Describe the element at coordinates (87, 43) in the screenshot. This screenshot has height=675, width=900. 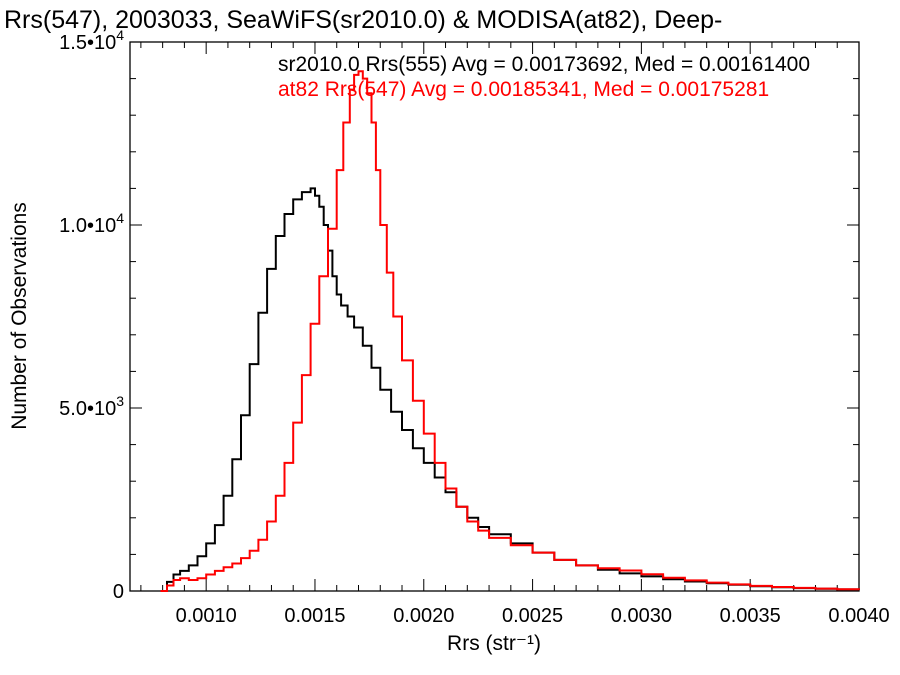
I see `y-tick-mantissa: 1.5•10` at that location.